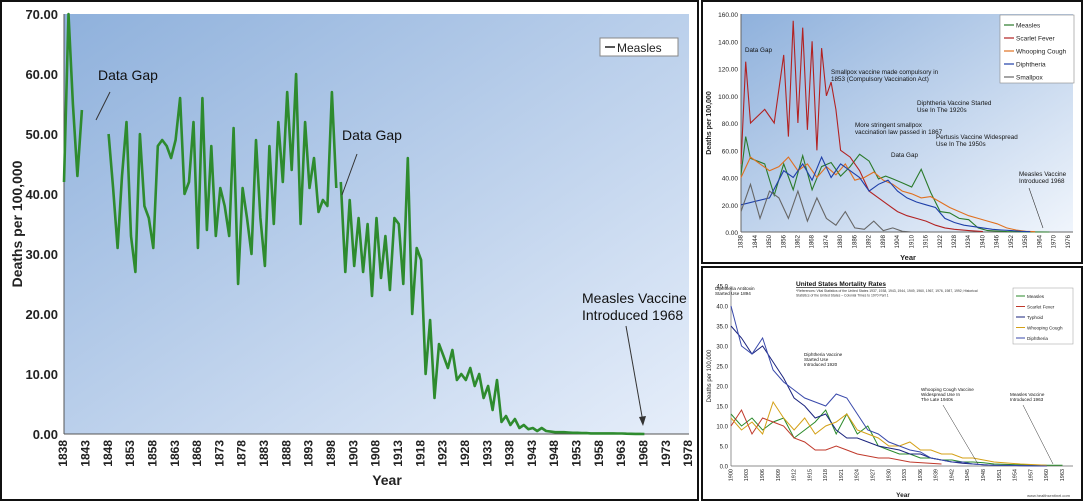  What do you see at coordinates (880, 79) in the screenshot?
I see `annotation-text: 1853 (Compulsory Vaccination Act)` at bounding box center [880, 79].